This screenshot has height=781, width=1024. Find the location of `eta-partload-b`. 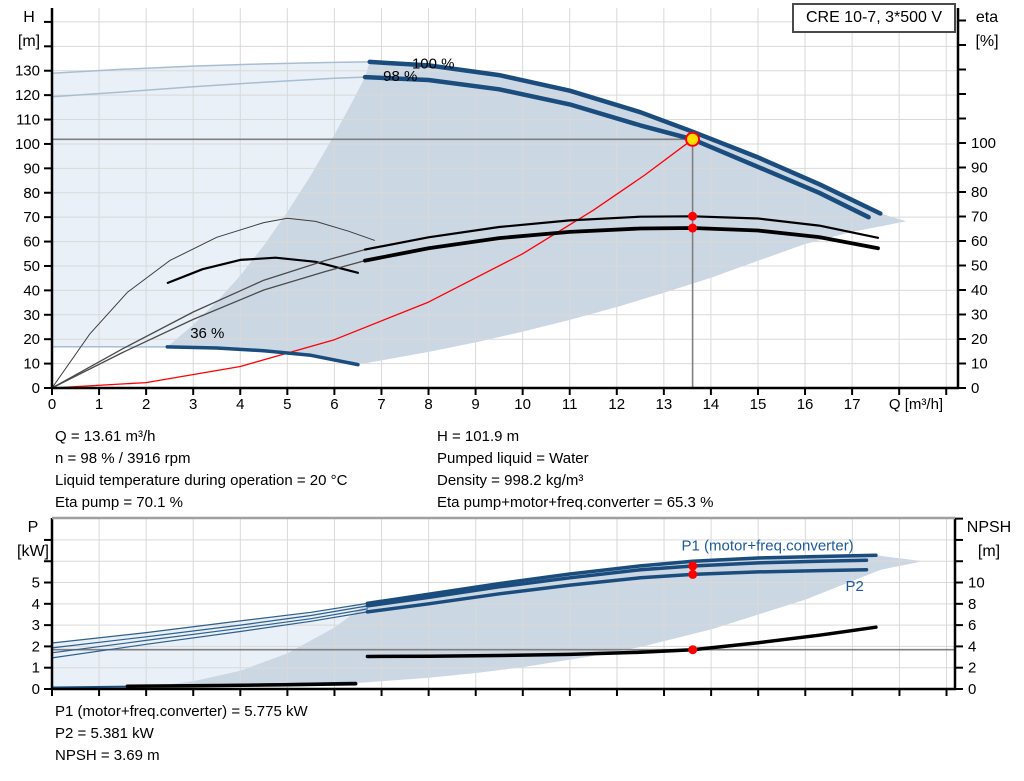

eta-partload-b is located at coordinates (208, 324).